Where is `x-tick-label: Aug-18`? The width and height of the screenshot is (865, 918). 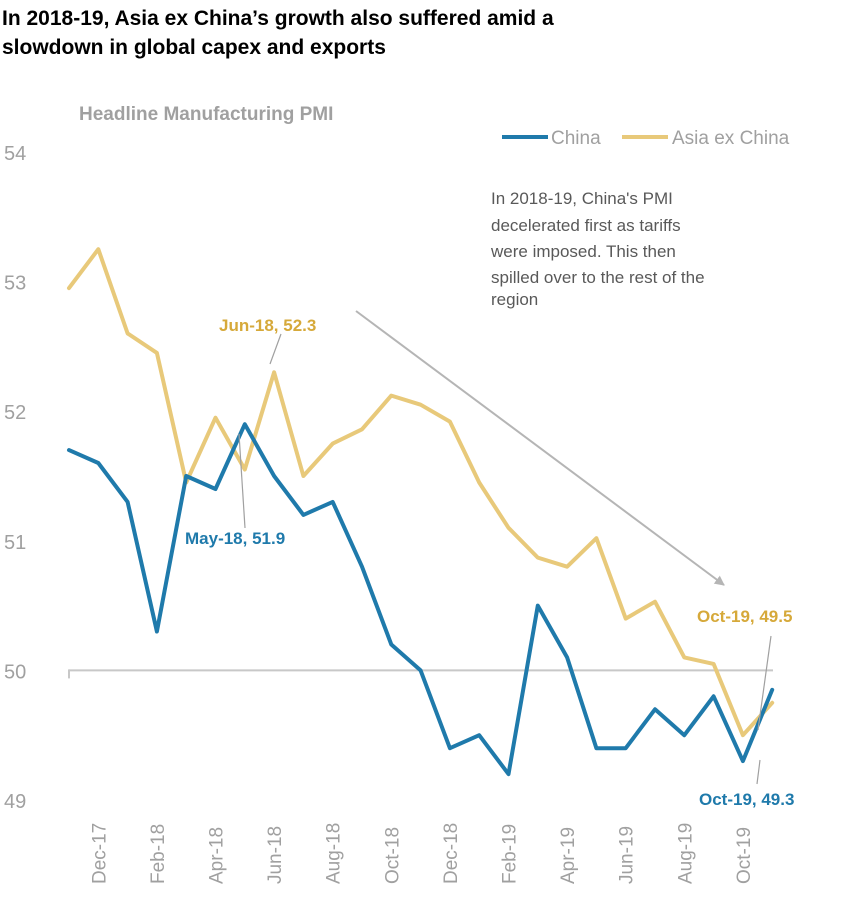
x-tick-label: Aug-18 is located at coordinates (334, 853).